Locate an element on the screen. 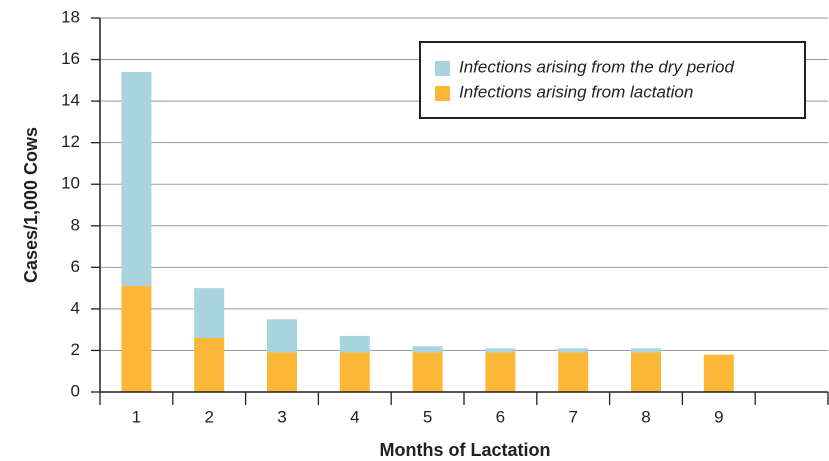 The width and height of the screenshot is (829, 461). y-tick-label: 12 is located at coordinates (70, 141).